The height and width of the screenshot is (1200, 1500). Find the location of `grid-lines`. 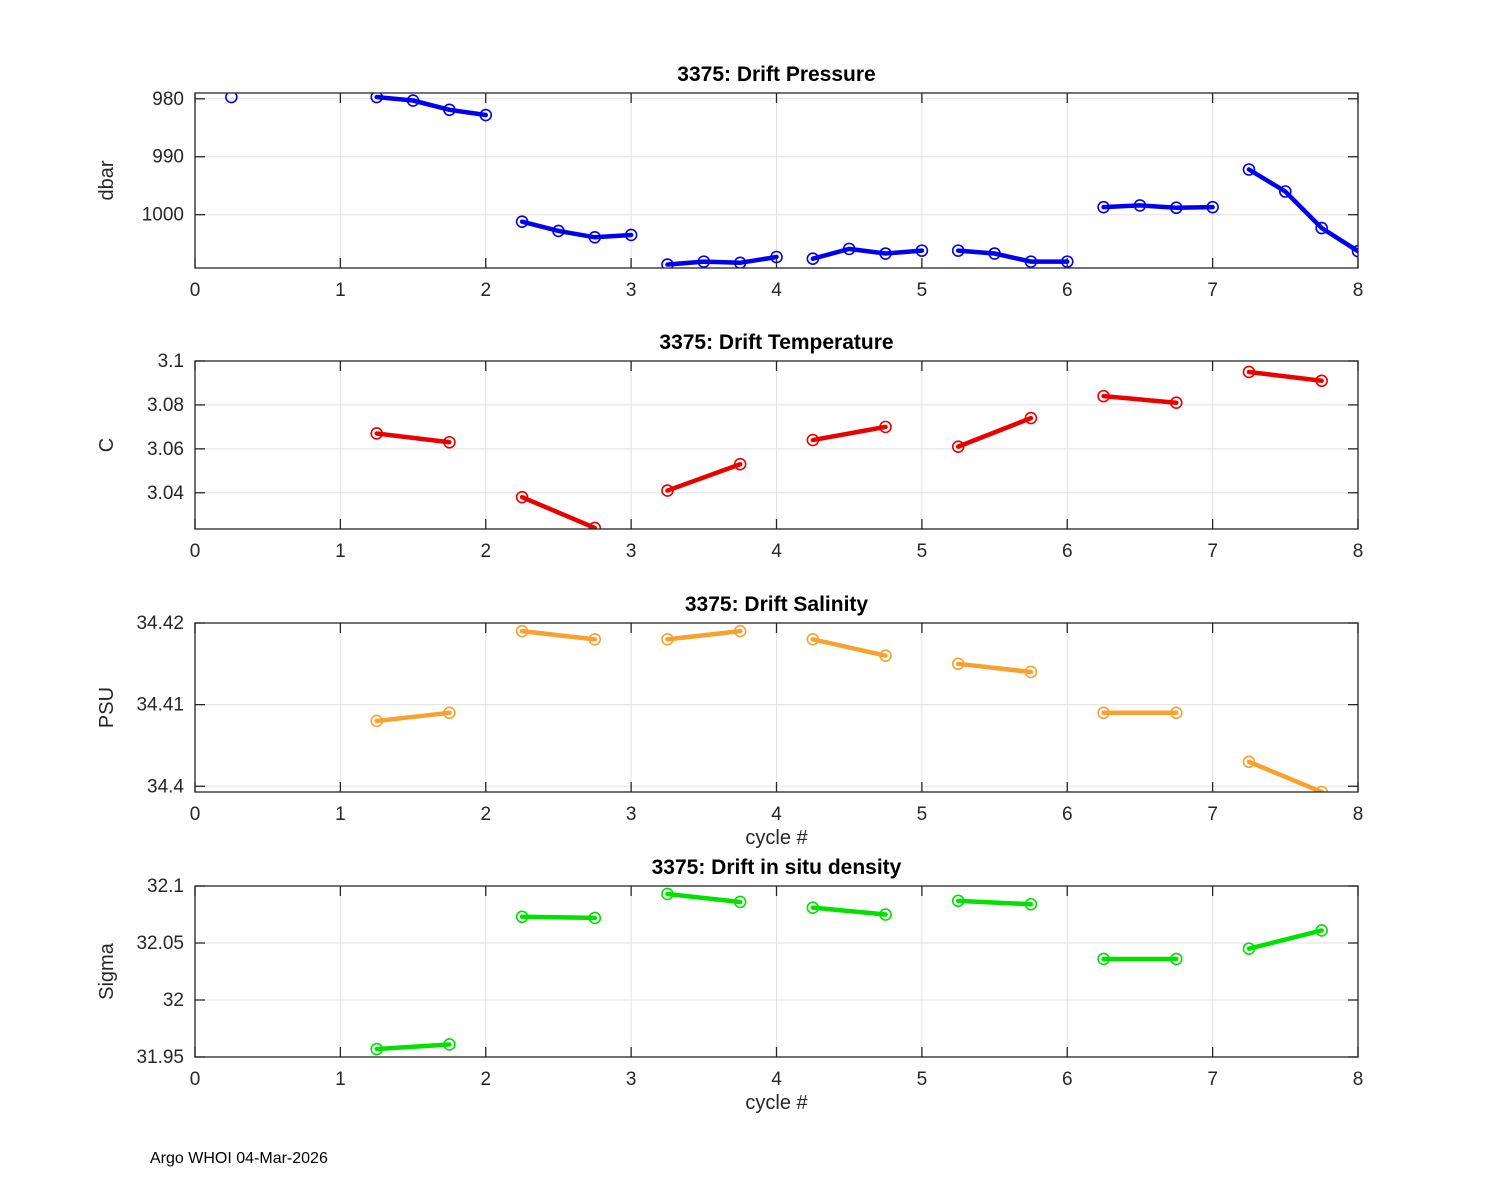

grid-lines is located at coordinates (776, 180).